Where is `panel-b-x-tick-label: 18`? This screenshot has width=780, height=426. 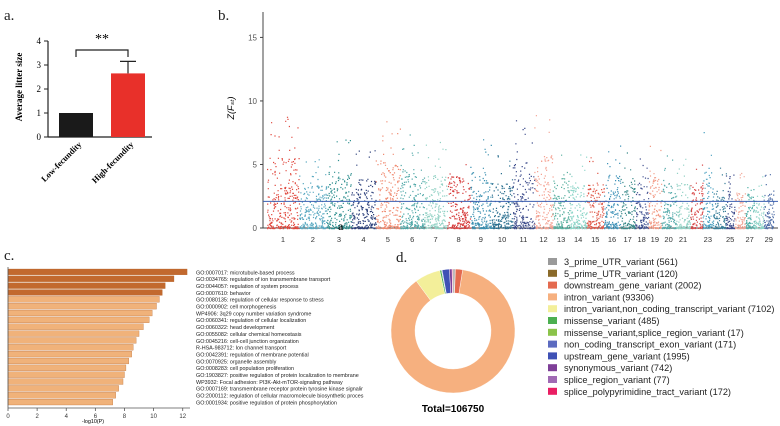
panel-b-x-tick-label: 18 is located at coordinates (642, 239).